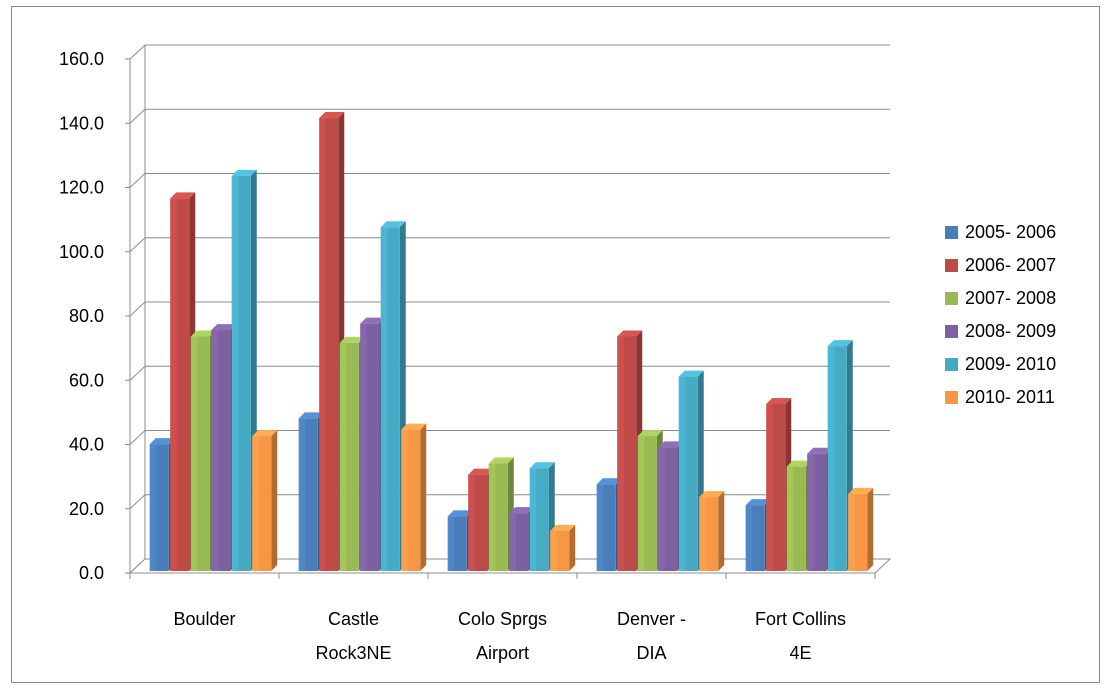  I want to click on x-category-label: DIA, so click(651, 653).